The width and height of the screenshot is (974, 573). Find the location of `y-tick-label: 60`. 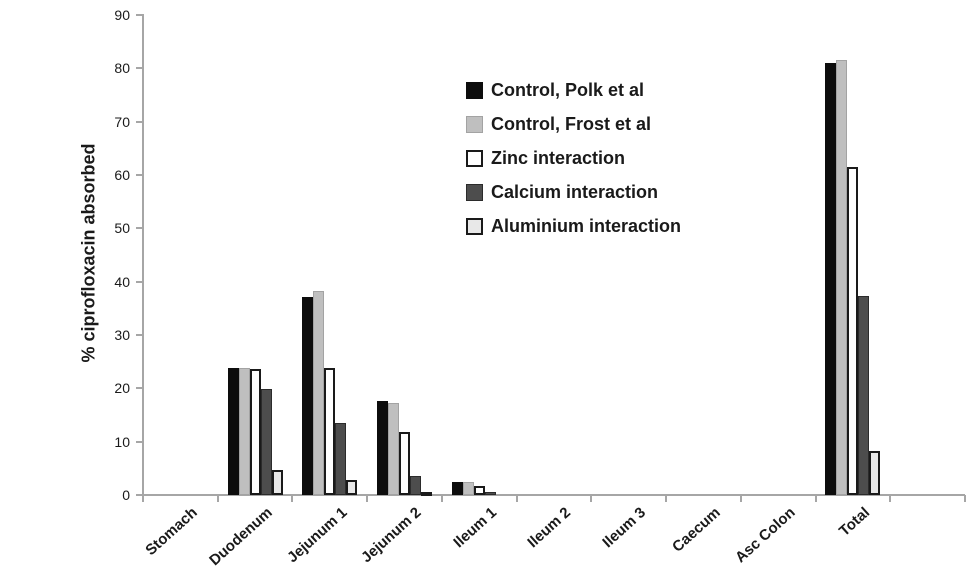

y-tick-label: 60 is located at coordinates (122, 175).